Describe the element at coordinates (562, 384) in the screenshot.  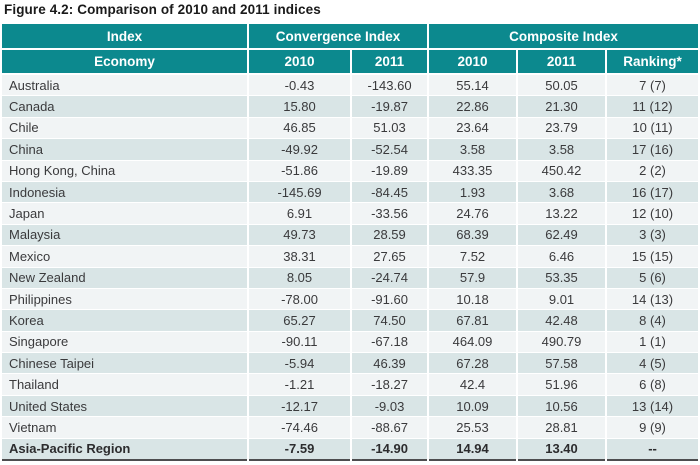
I see `comp_2011-cell: 51.96` at that location.